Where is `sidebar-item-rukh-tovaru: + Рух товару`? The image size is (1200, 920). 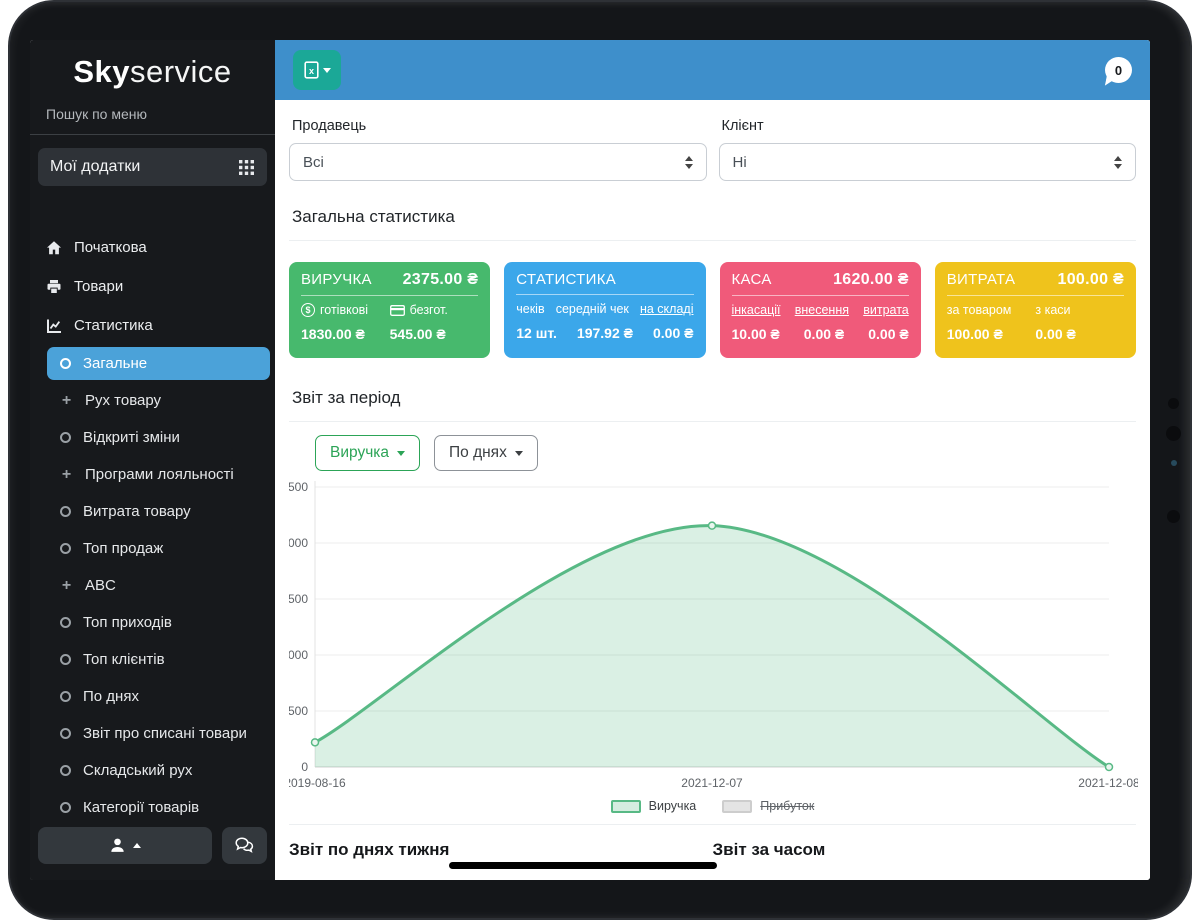
sidebar-item-rukh-tovaru: + Рух товару is located at coordinates (152, 400).